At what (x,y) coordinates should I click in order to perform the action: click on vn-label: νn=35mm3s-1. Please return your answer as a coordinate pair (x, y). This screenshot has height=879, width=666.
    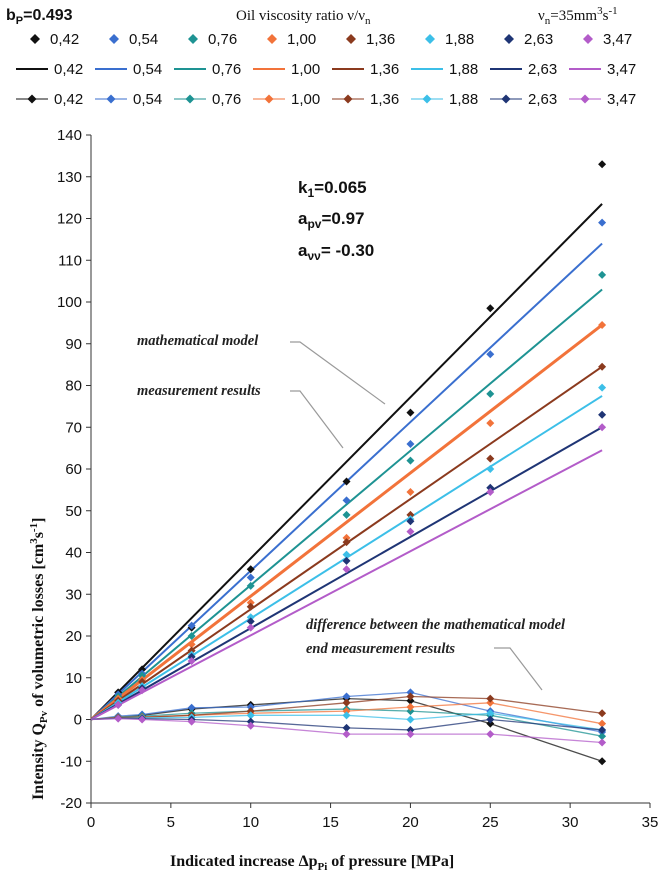
    Looking at the image, I should click on (578, 16).